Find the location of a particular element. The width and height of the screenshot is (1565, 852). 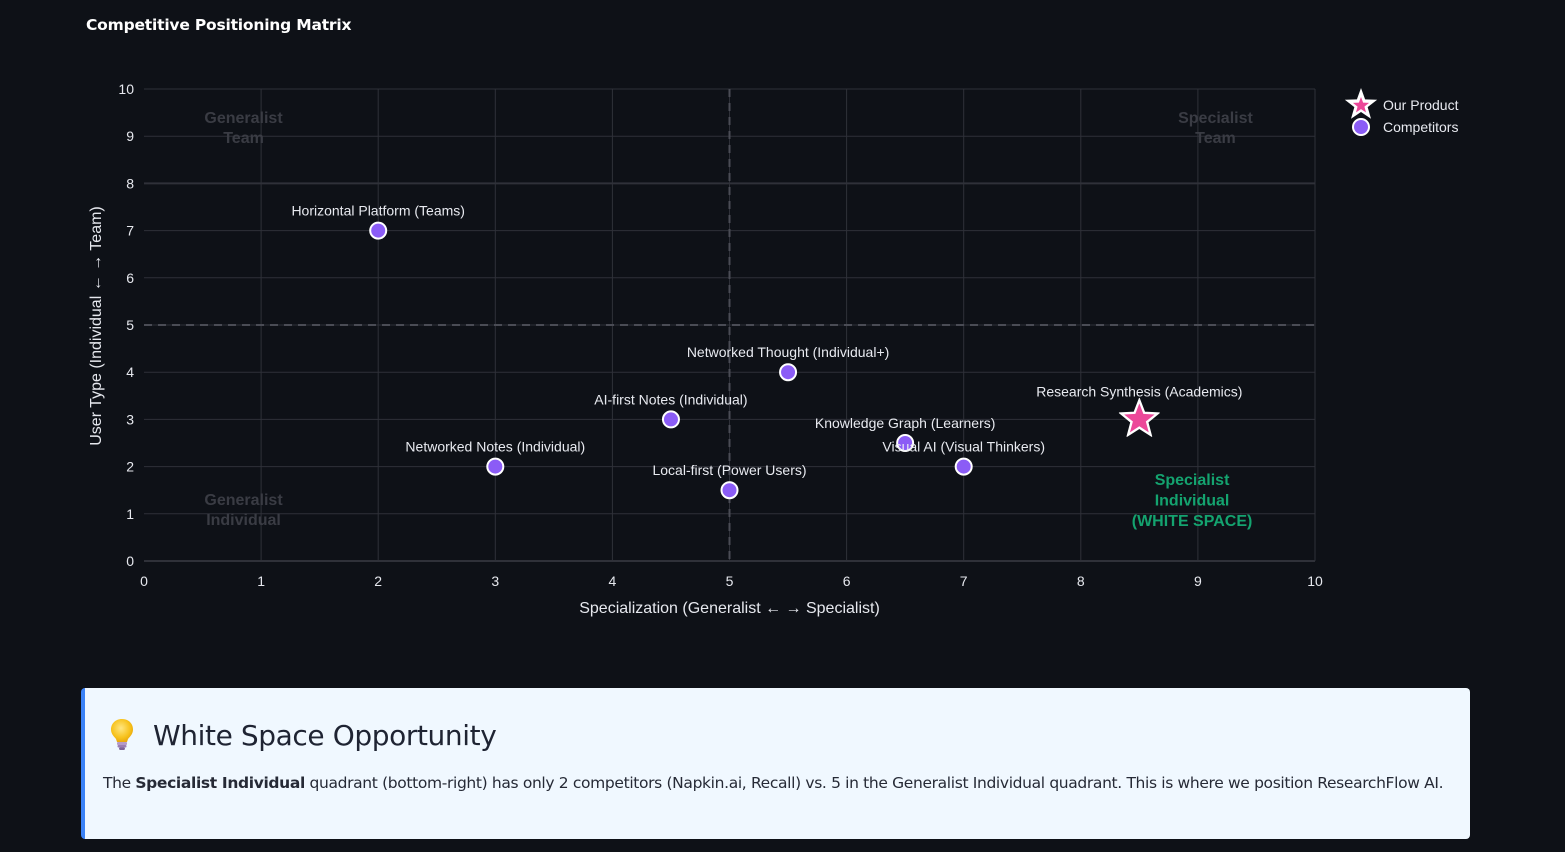

x-tick-label: 8 is located at coordinates (1081, 581).